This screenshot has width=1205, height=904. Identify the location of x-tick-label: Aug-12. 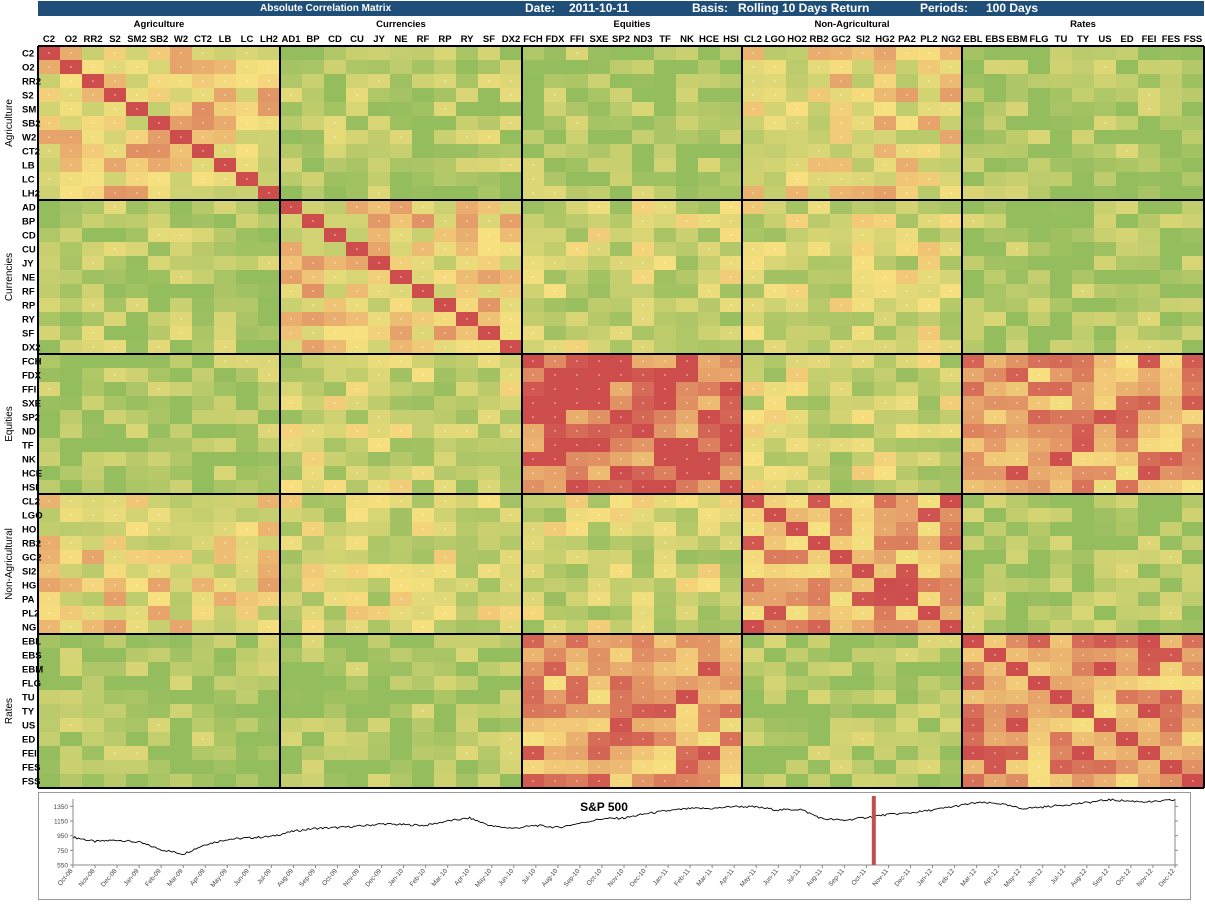
(1079, 877).